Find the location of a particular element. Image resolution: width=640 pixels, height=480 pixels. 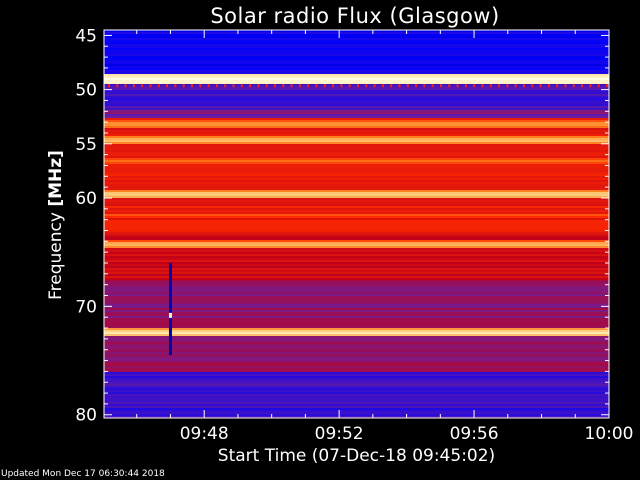

radio-burst-spike is located at coordinates (170, 309).